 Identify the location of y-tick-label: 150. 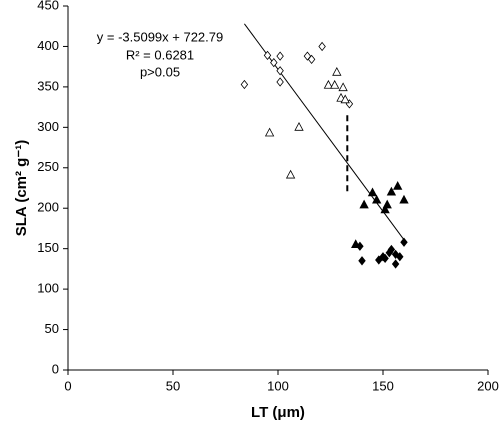
(48, 247).